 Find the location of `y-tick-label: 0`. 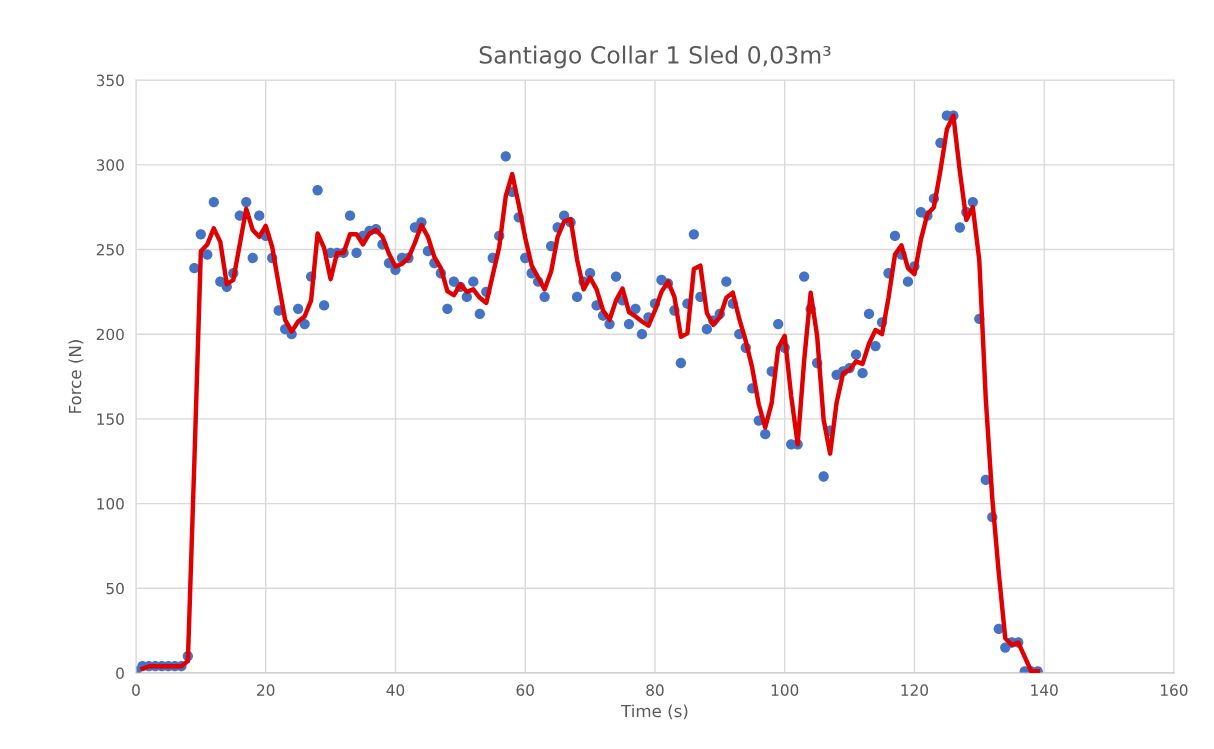

y-tick-label: 0 is located at coordinates (120, 673).